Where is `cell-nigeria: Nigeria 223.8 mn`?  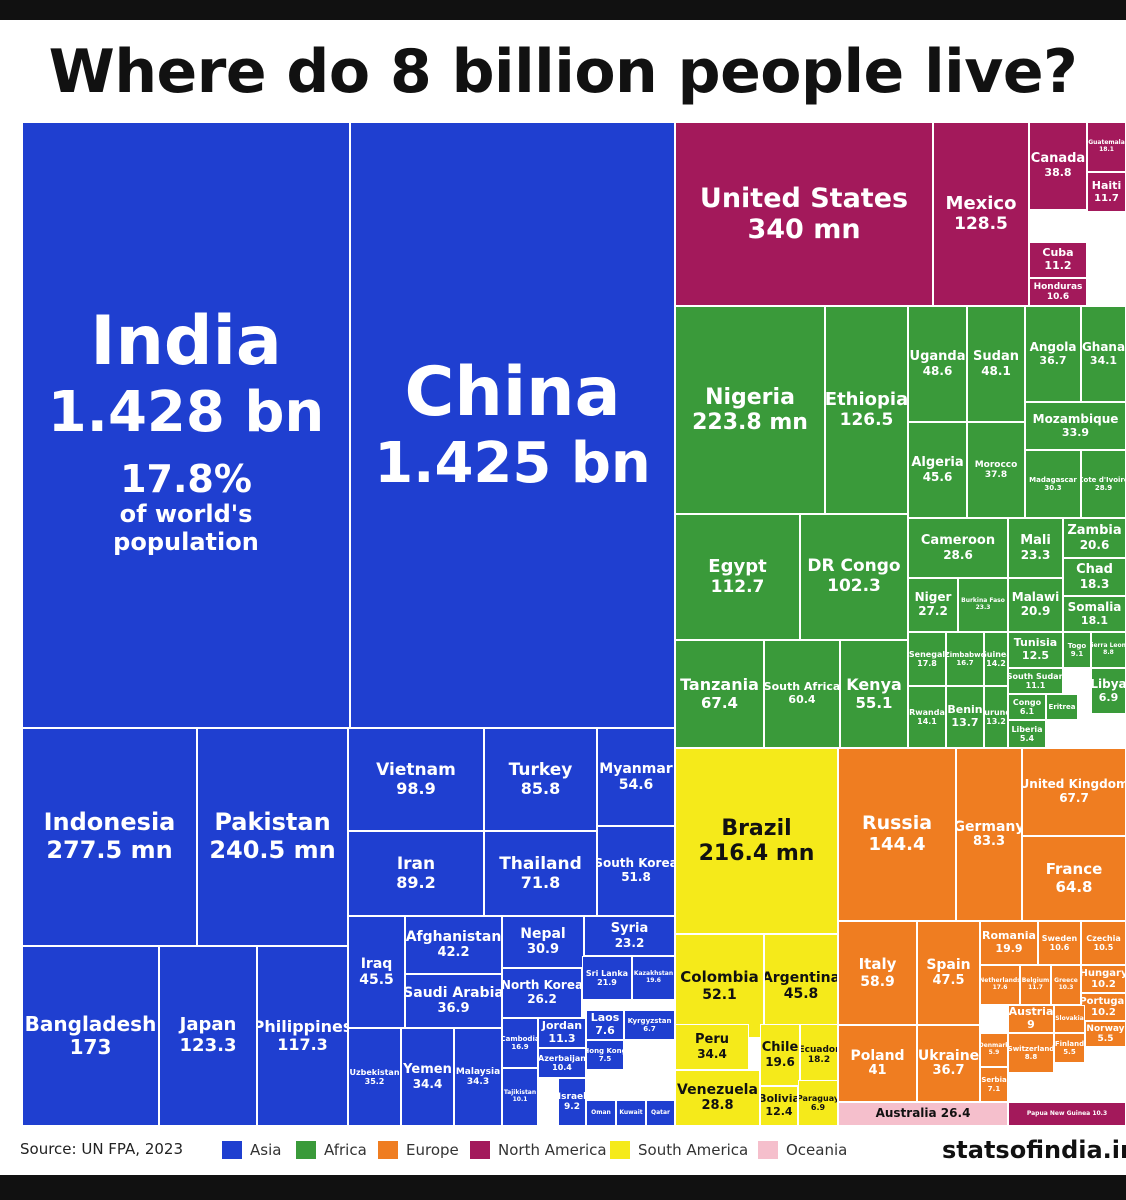 cell-nigeria: Nigeria 223.8 mn is located at coordinates (750, 410).